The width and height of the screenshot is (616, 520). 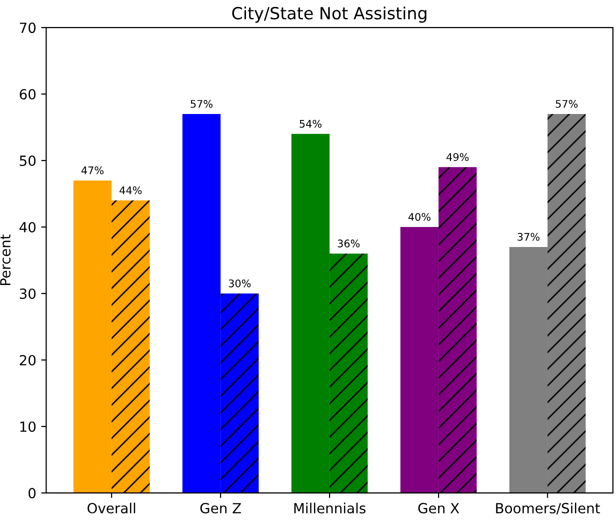 I want to click on data-label: 36%, so click(x=349, y=244).